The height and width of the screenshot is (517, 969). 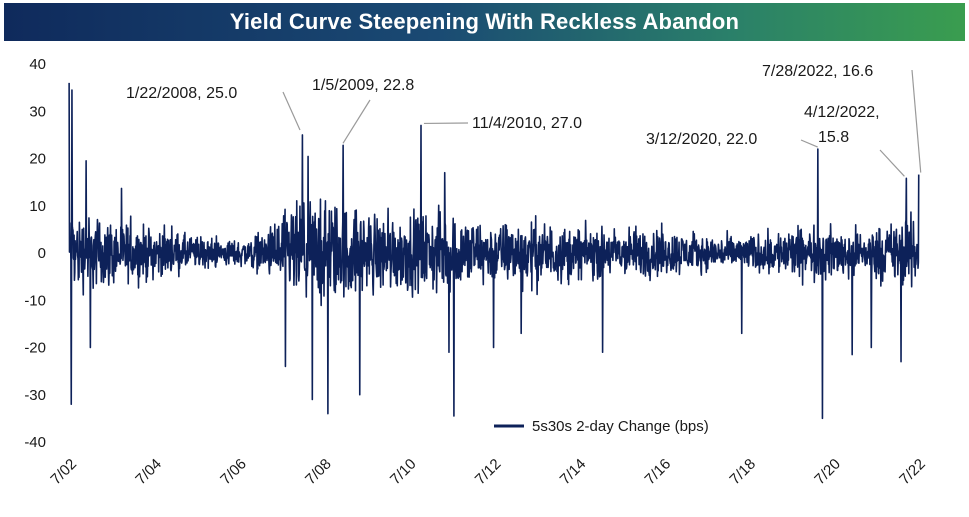 What do you see at coordinates (742, 471) in the screenshot?
I see `x-tick-label: 7/18` at bounding box center [742, 471].